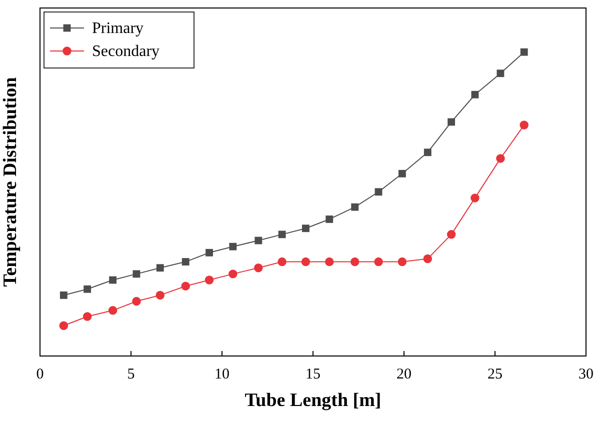 The width and height of the screenshot is (604, 423). What do you see at coordinates (586, 374) in the screenshot?
I see `x-tick-label: 30` at bounding box center [586, 374].